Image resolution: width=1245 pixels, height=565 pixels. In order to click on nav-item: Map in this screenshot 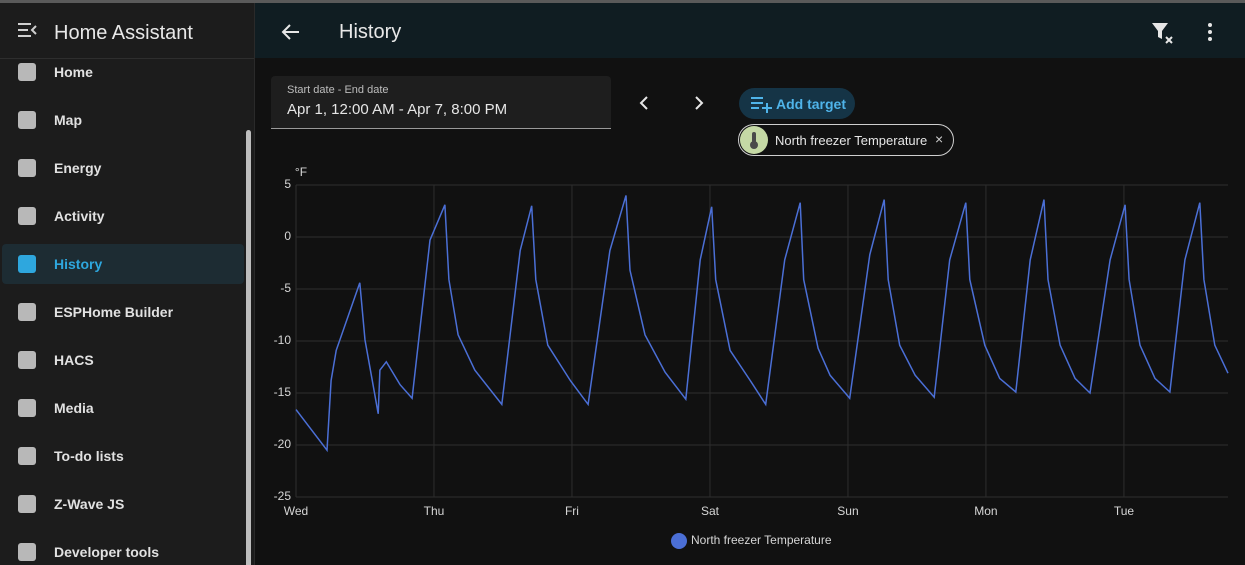, I will do `click(123, 120)`.